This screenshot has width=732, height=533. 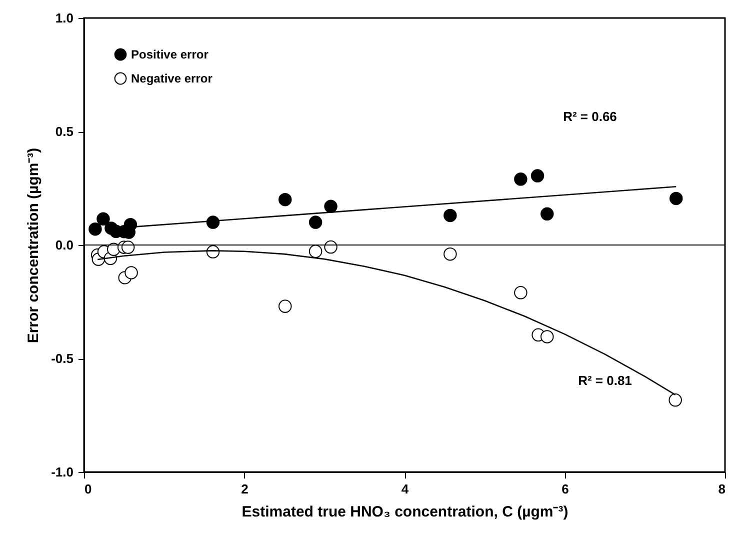 I want to click on y-tick-label: -0.5, so click(x=62, y=358).